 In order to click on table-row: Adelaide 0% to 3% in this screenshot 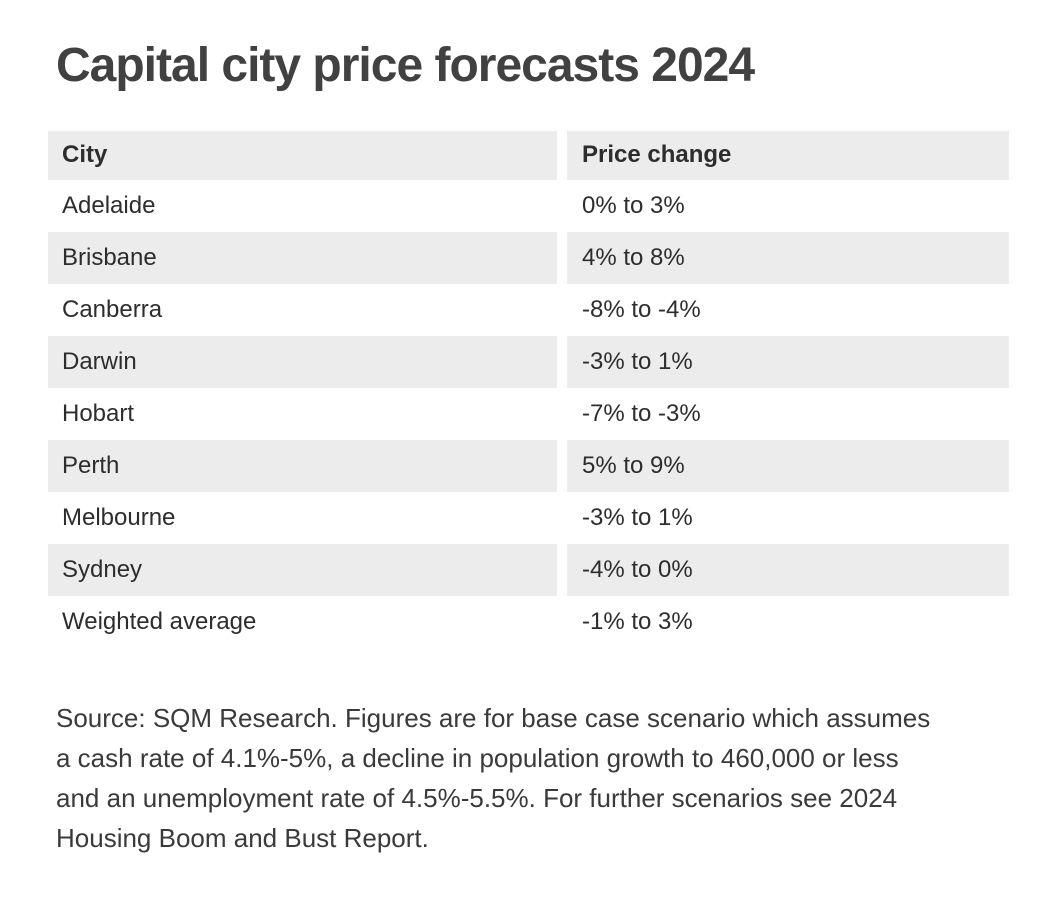, I will do `click(528, 205)`.